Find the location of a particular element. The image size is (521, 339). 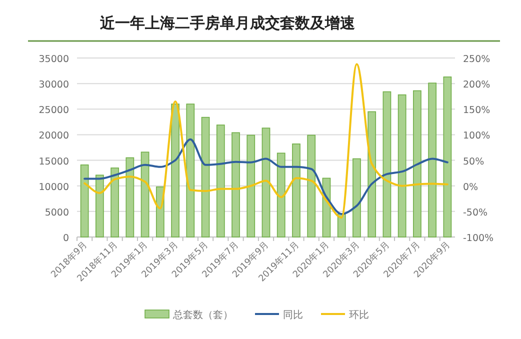

y-tick-label: 5000 is located at coordinates (56, 212).